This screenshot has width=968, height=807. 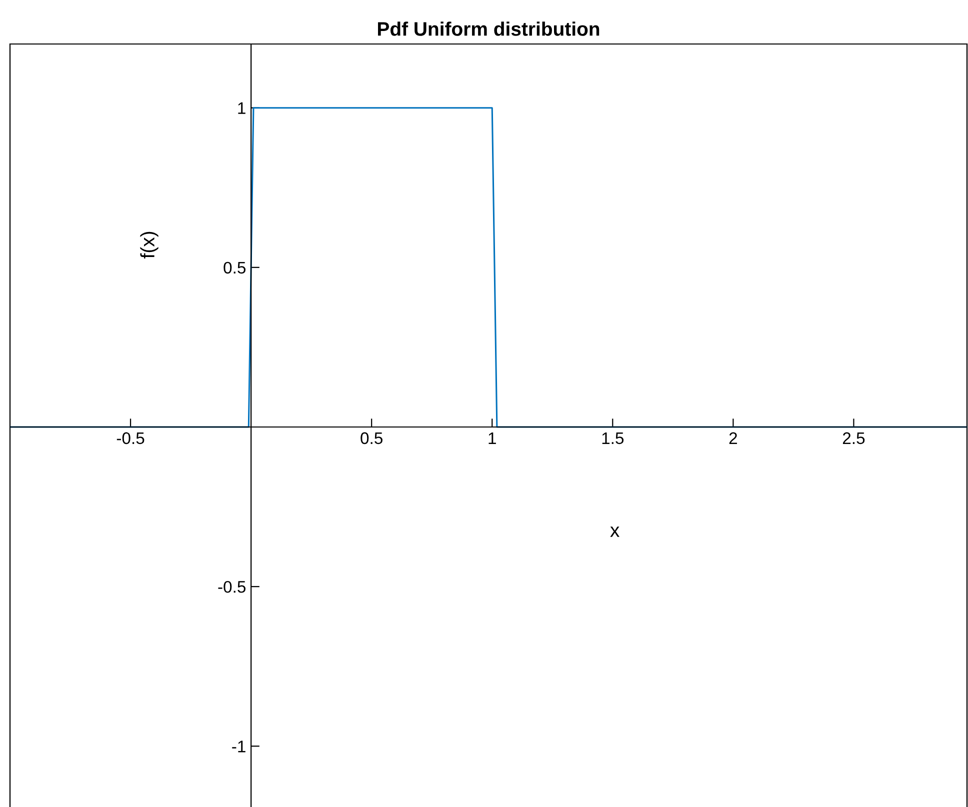 I want to click on x-tick-label: -0.5, so click(x=130, y=438).